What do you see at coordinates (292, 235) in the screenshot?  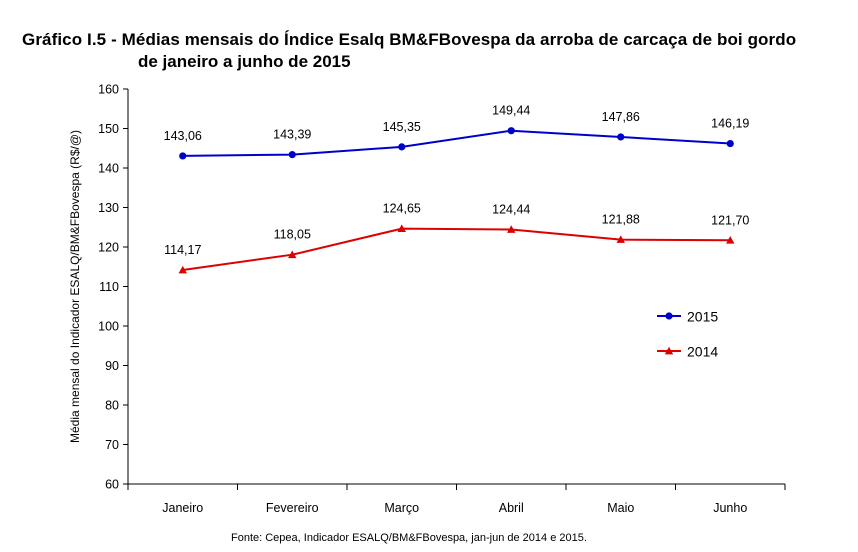 I see `data-label: 118,05` at bounding box center [292, 235].